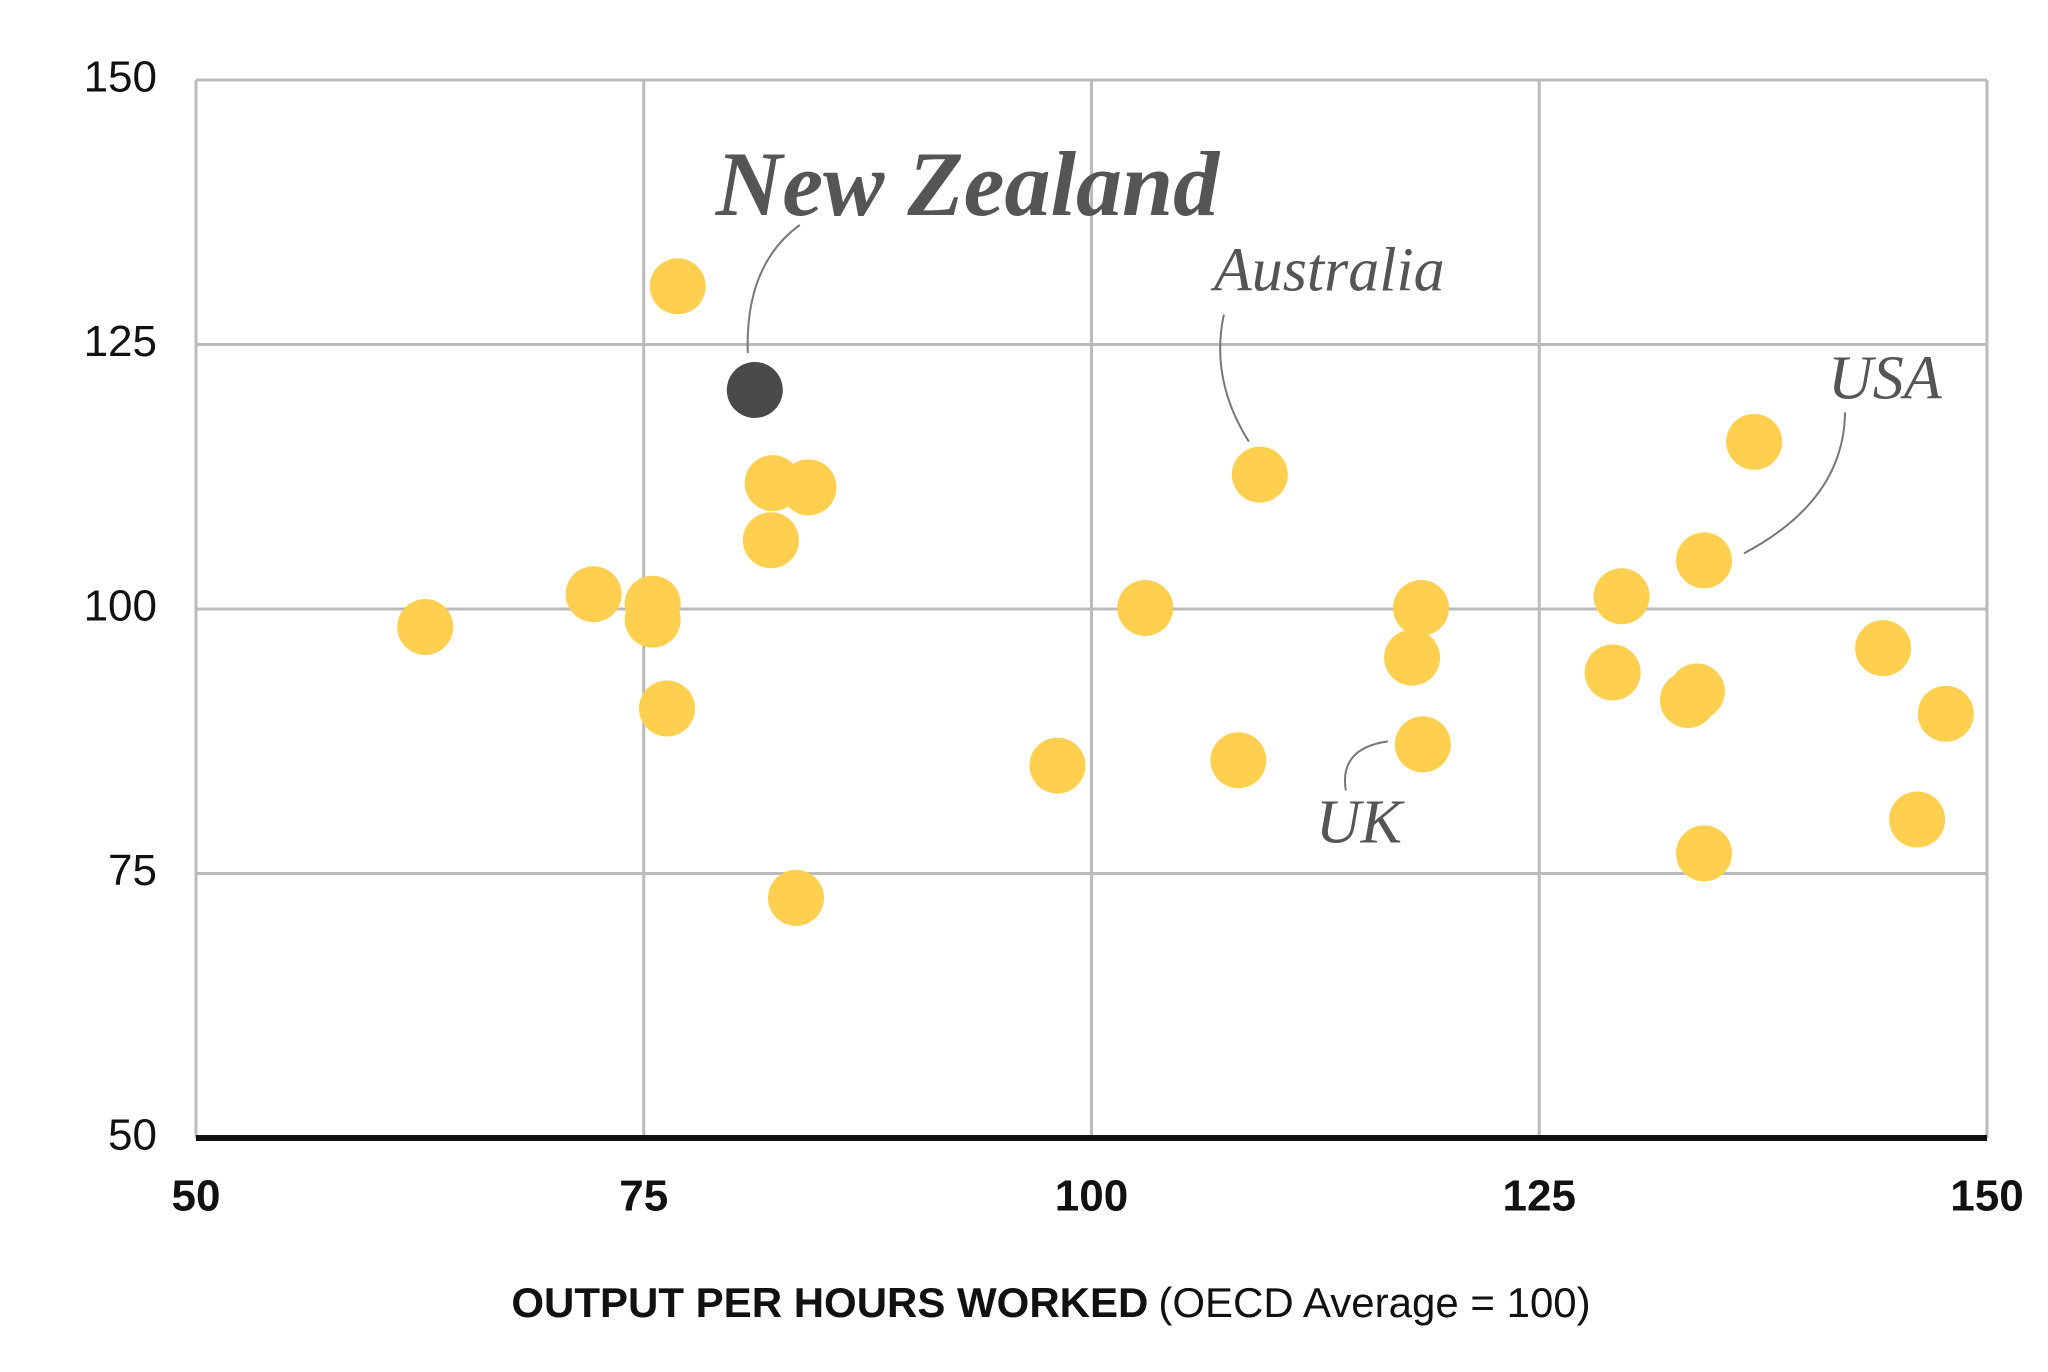 Image resolution: width=2048 pixels, height=1372 pixels. I want to click on y-tick-label: 50, so click(132, 1135).